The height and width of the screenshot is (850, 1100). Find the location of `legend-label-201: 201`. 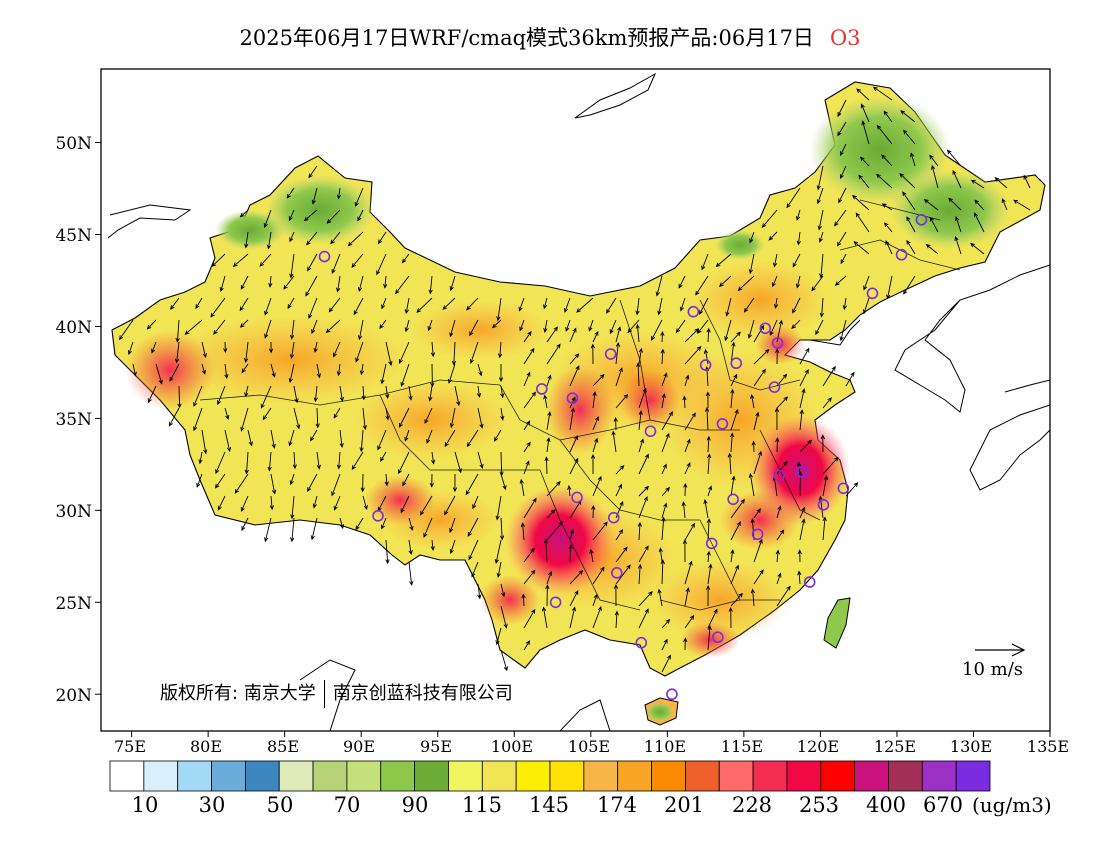

legend-label-201: 201 is located at coordinates (684, 805).